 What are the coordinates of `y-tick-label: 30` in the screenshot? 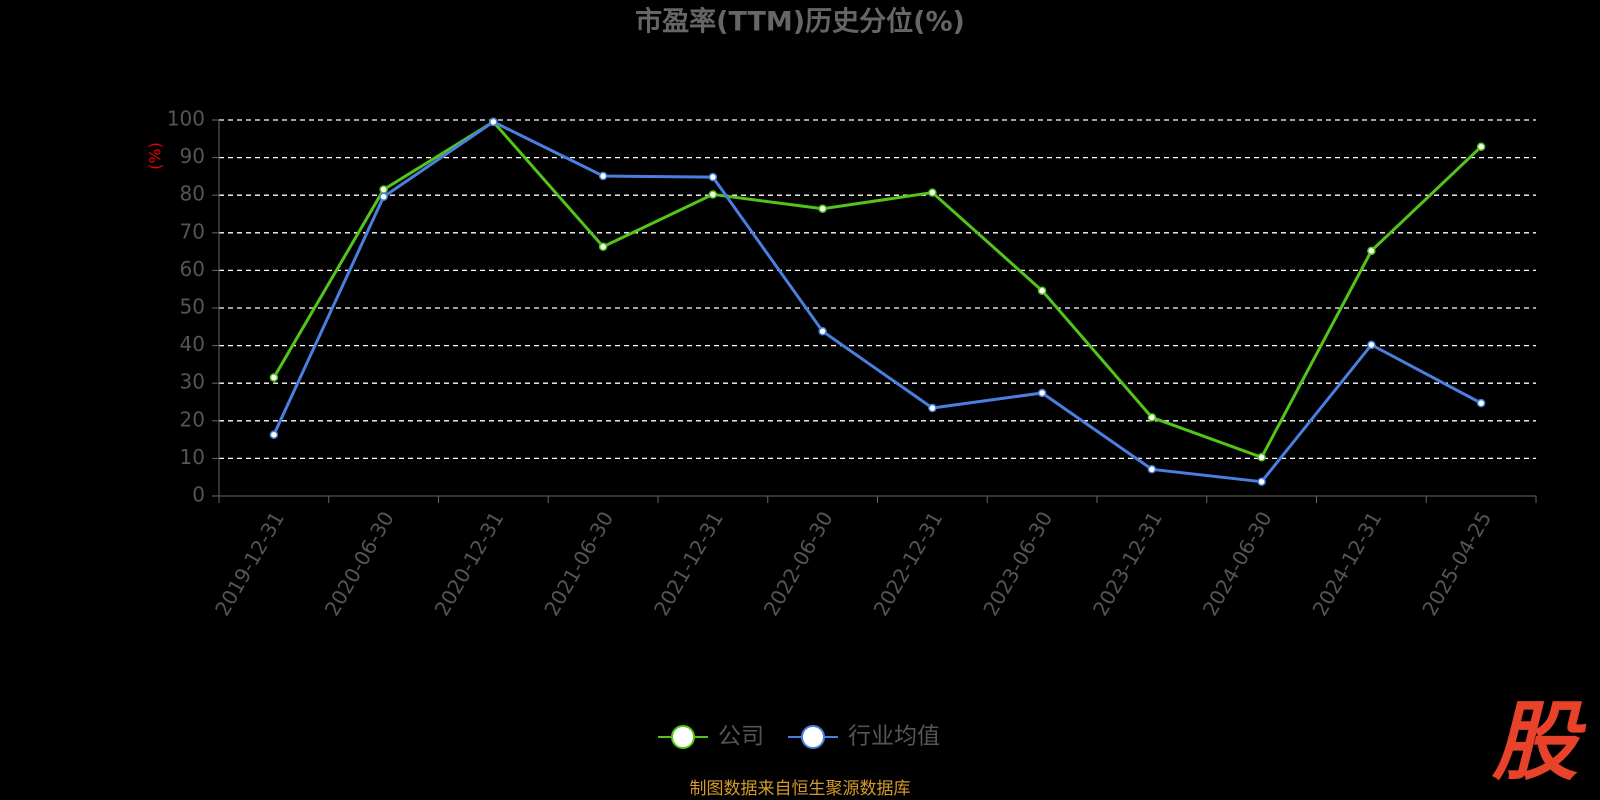 It's located at (192, 382).